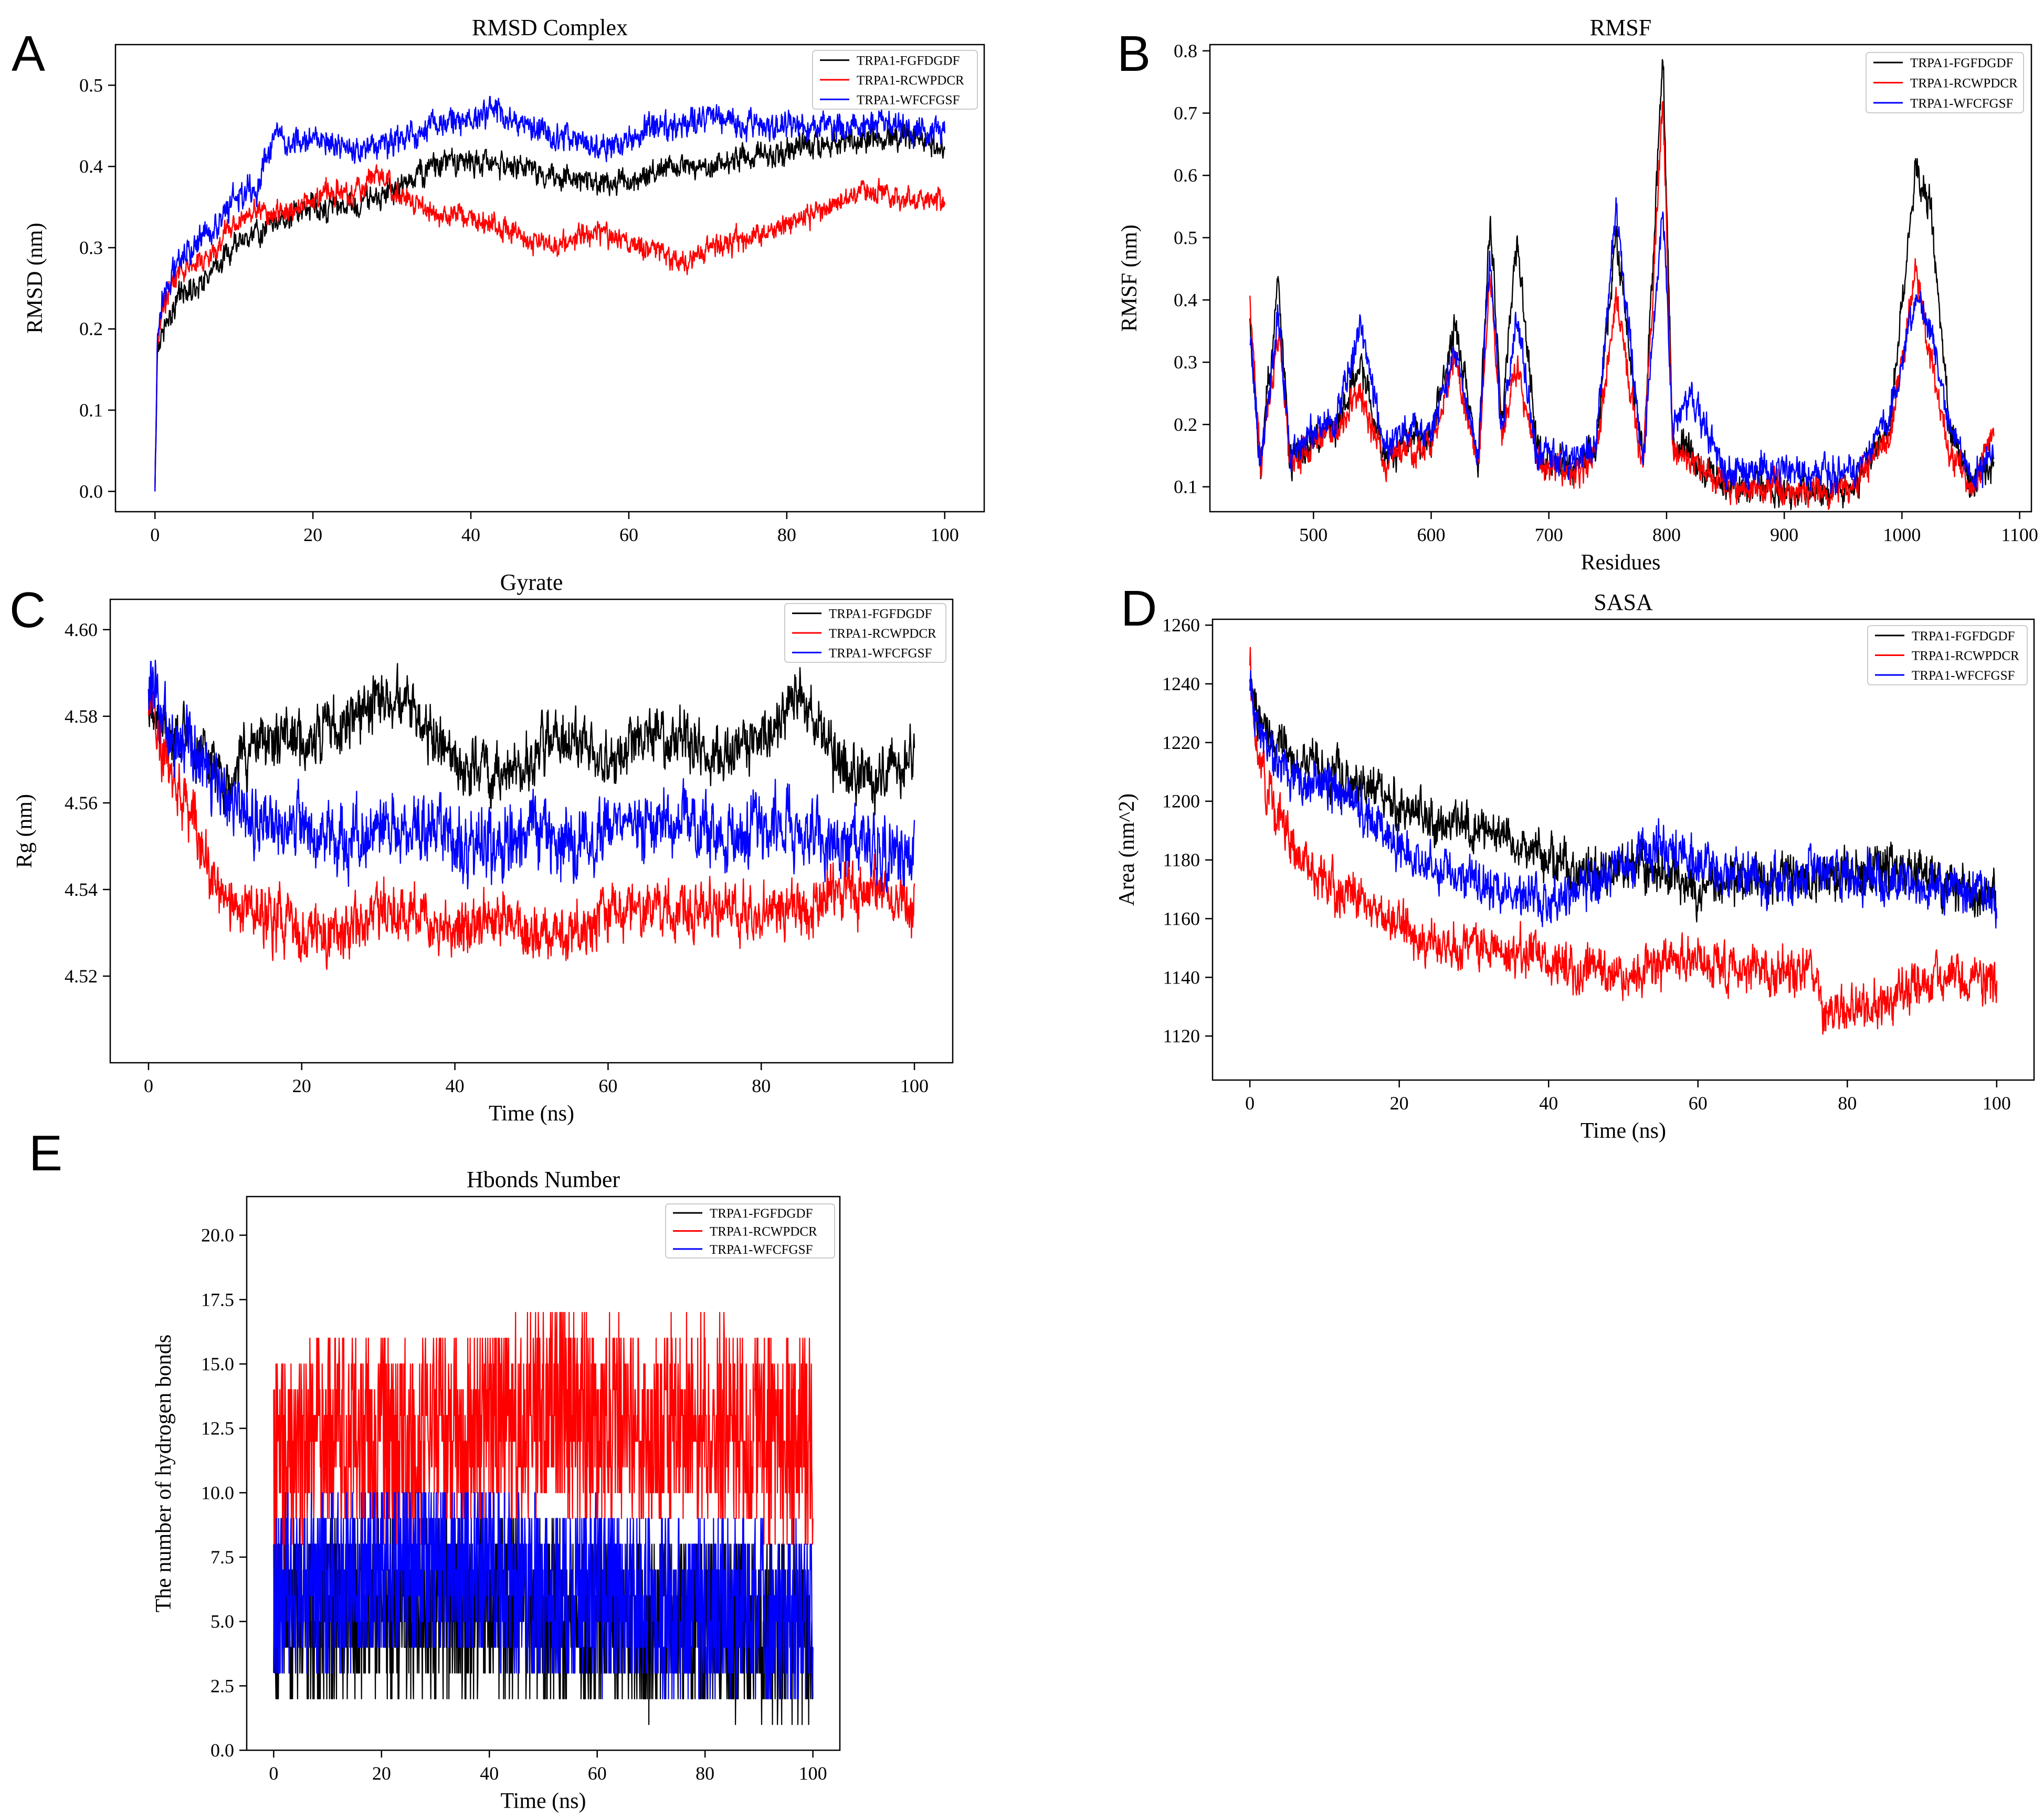 The width and height of the screenshot is (2044, 1819). What do you see at coordinates (217, 1428) in the screenshot?
I see `y-tick-label: 12.5` at bounding box center [217, 1428].